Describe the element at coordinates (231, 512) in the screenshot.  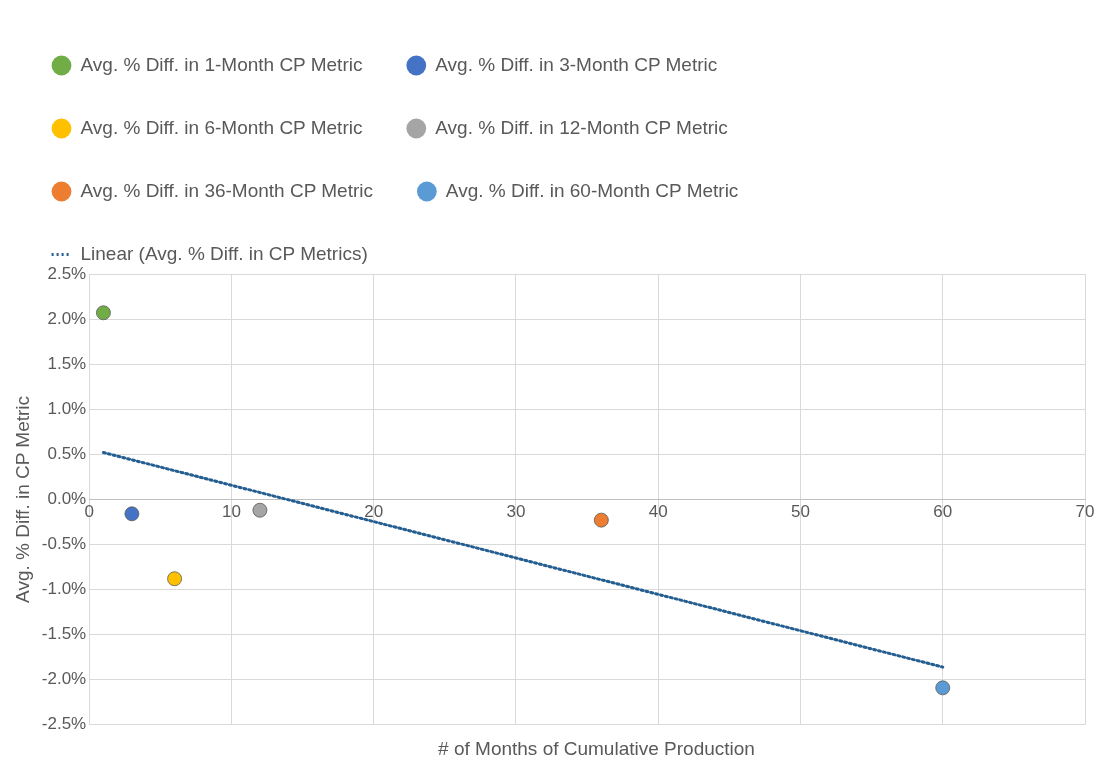
I see `x-tick-label: 10` at that location.